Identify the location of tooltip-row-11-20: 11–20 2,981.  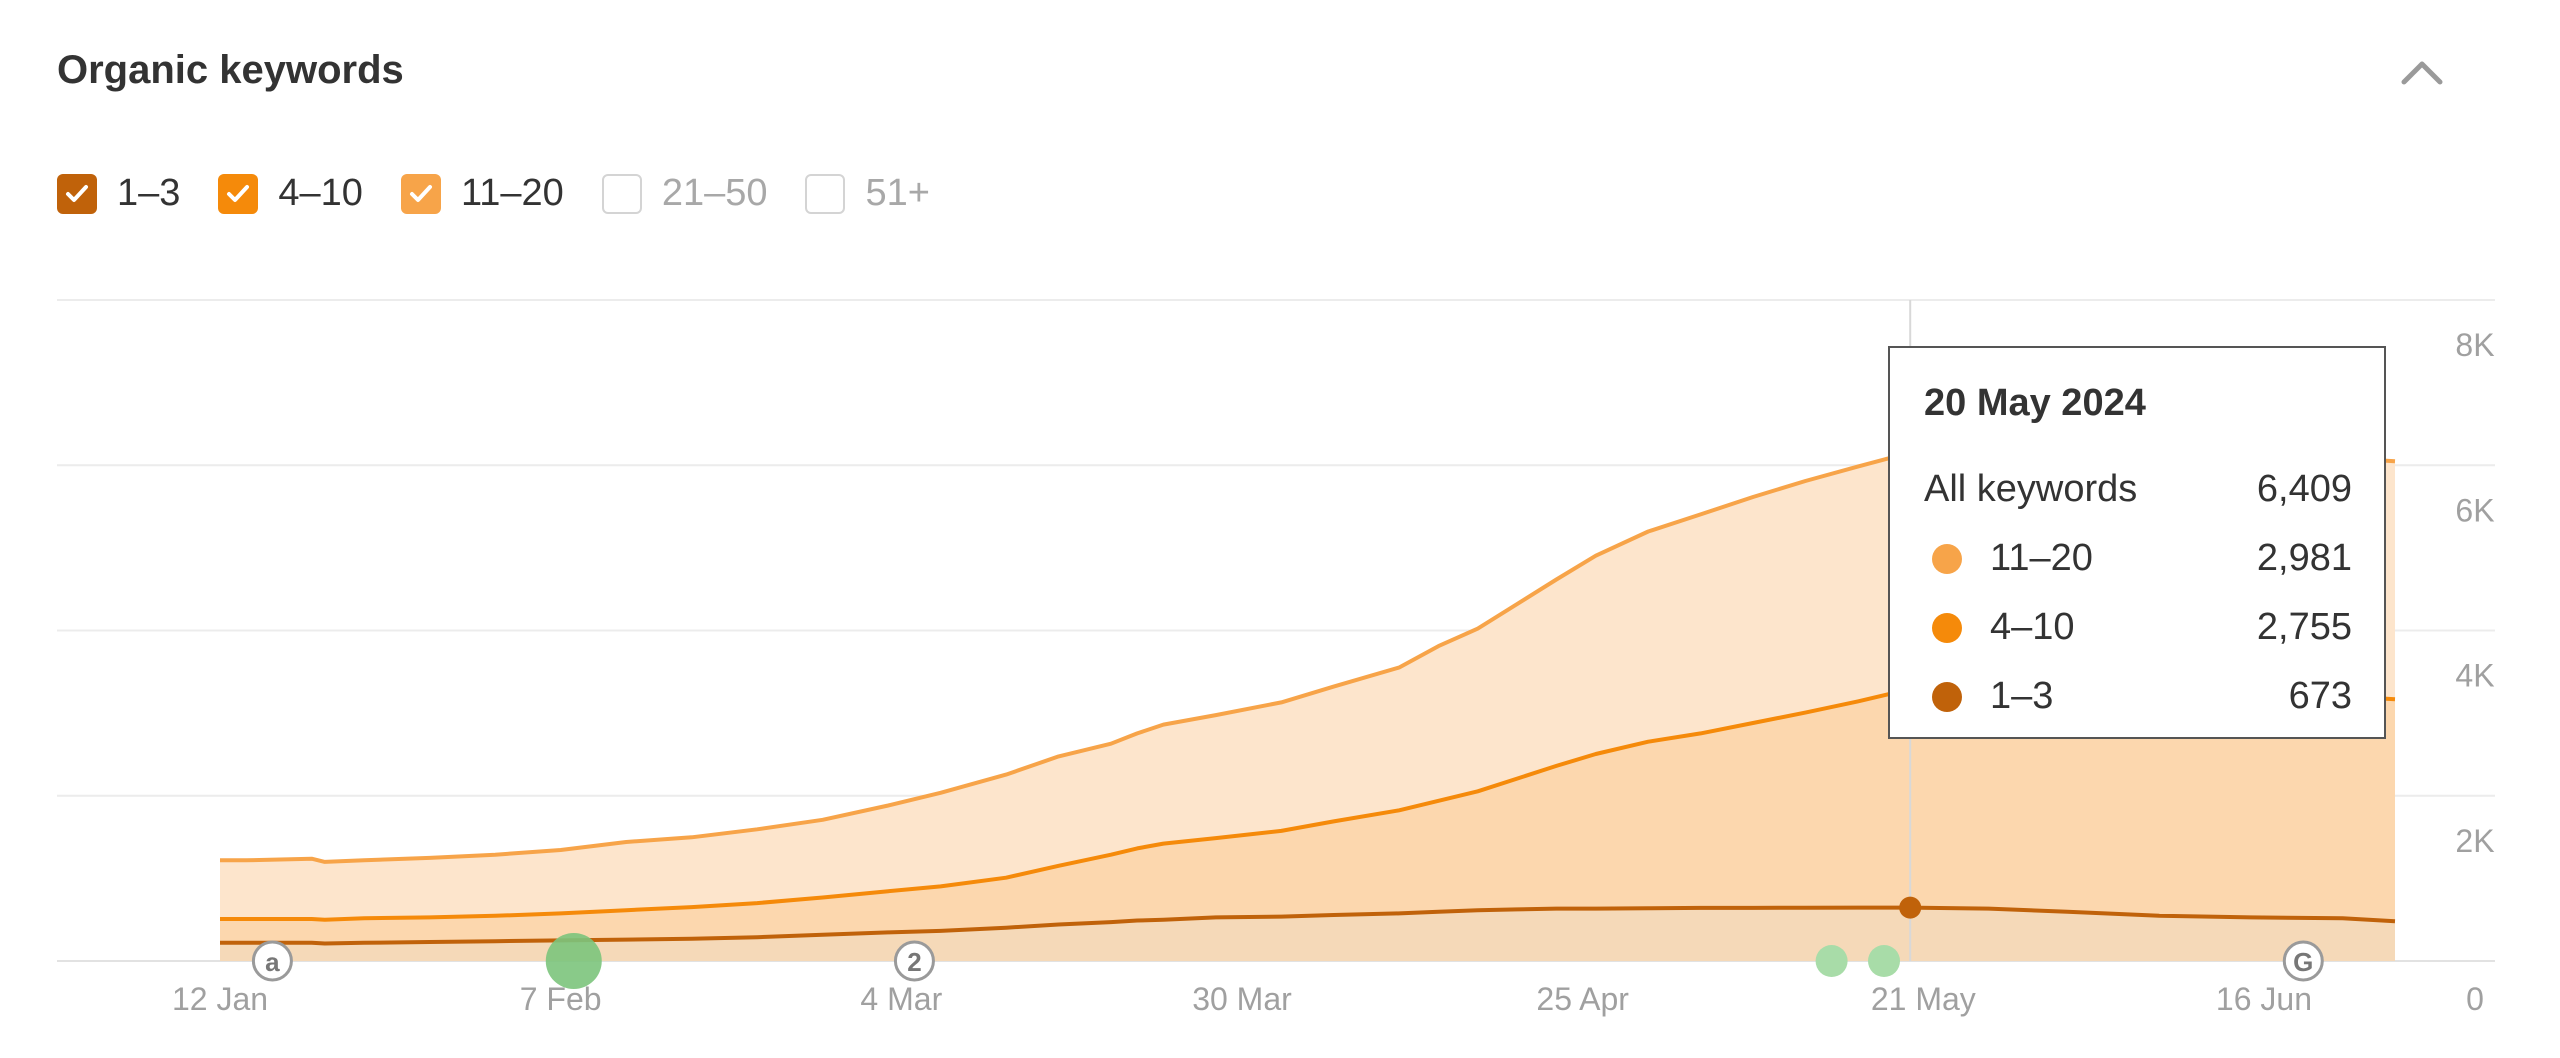
(2138, 558).